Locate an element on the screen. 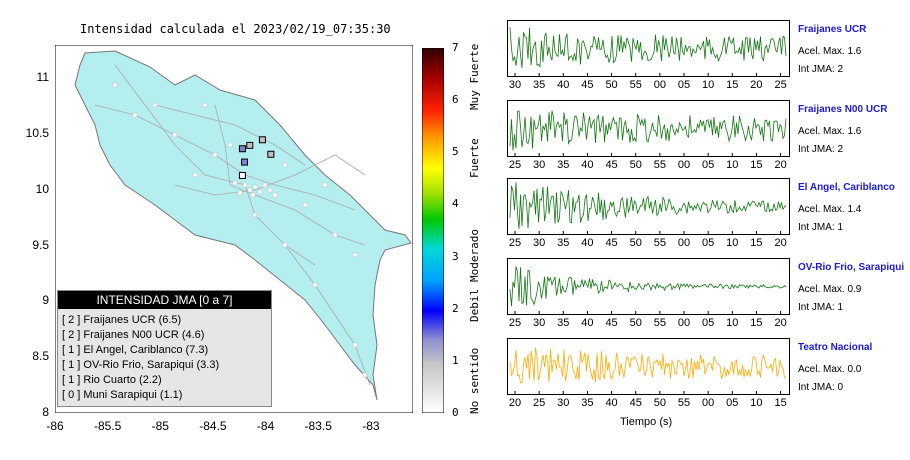 This screenshot has width=910, height=460. station-name: El Angel, Cariblanco is located at coordinates (846, 187).